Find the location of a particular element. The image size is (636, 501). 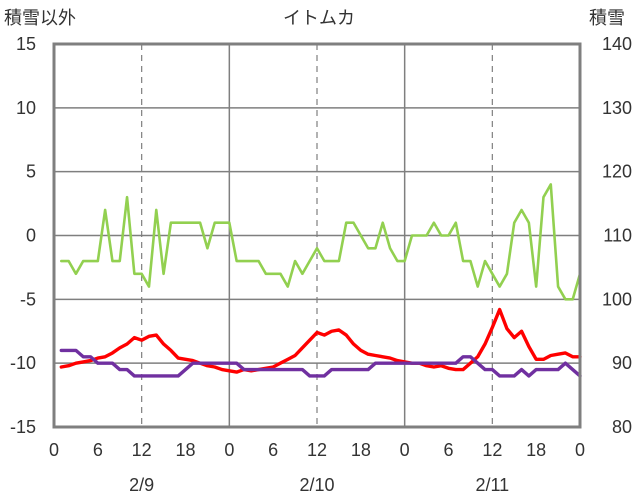

left-tick-label: 10 is located at coordinates (26, 108).